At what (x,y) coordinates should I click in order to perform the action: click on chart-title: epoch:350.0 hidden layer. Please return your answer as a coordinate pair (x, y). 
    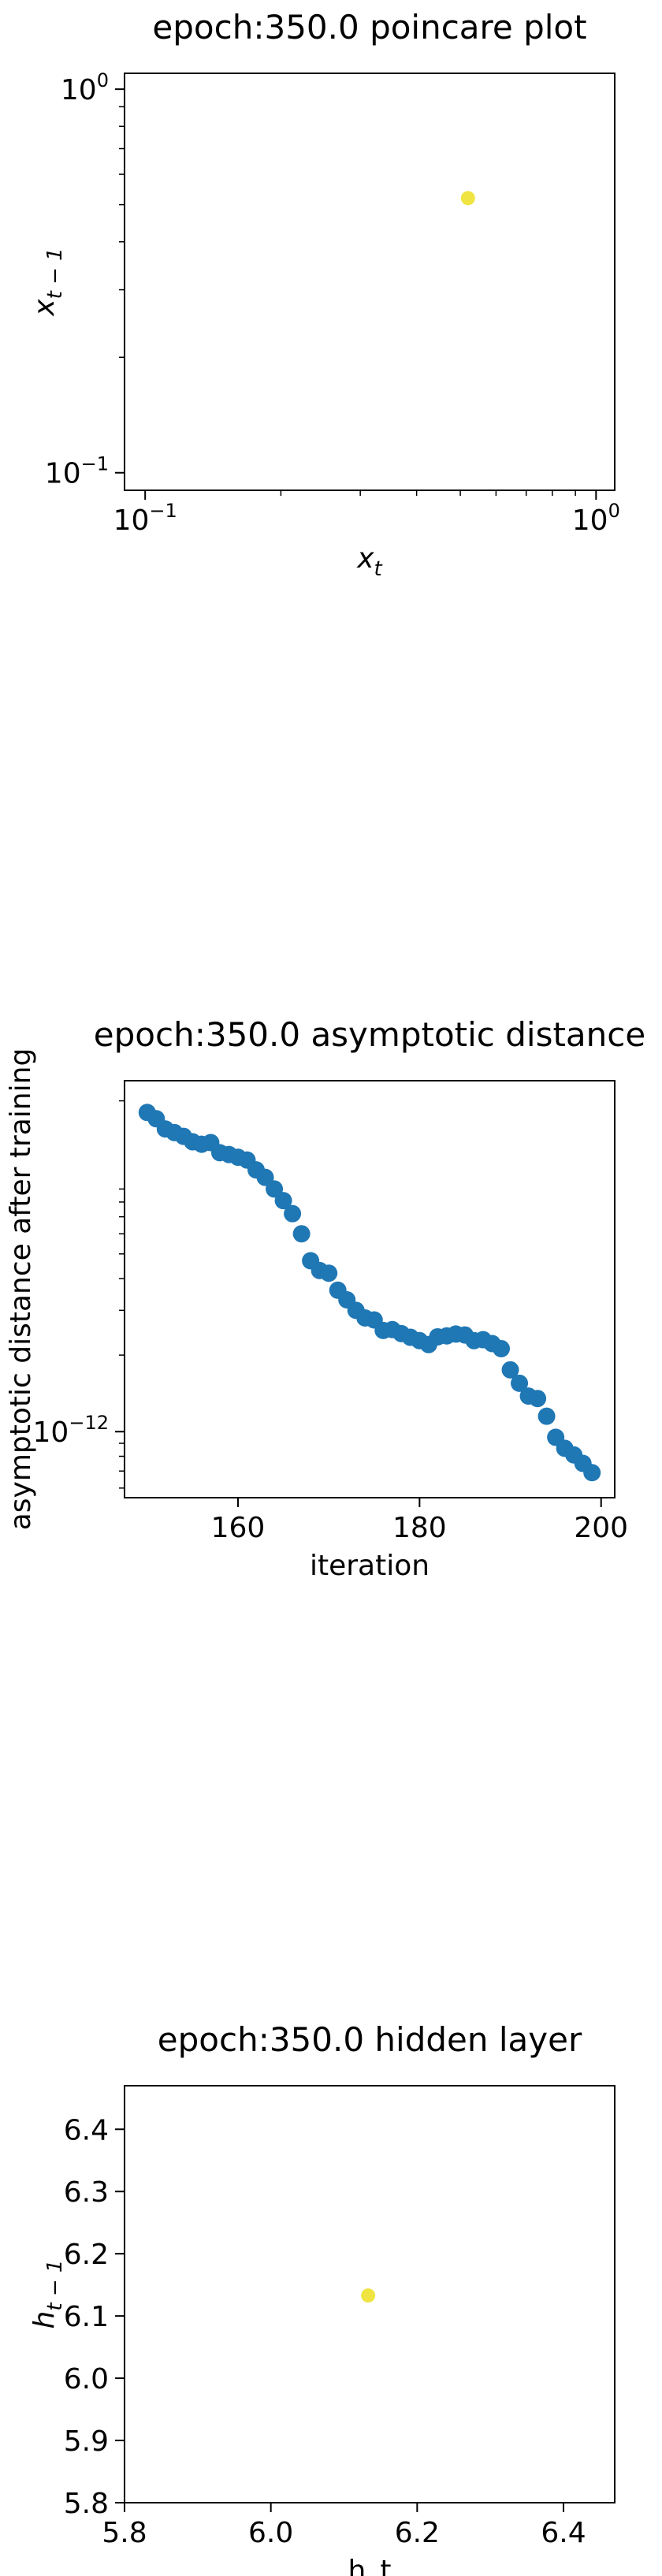
    Looking at the image, I should click on (370, 2039).